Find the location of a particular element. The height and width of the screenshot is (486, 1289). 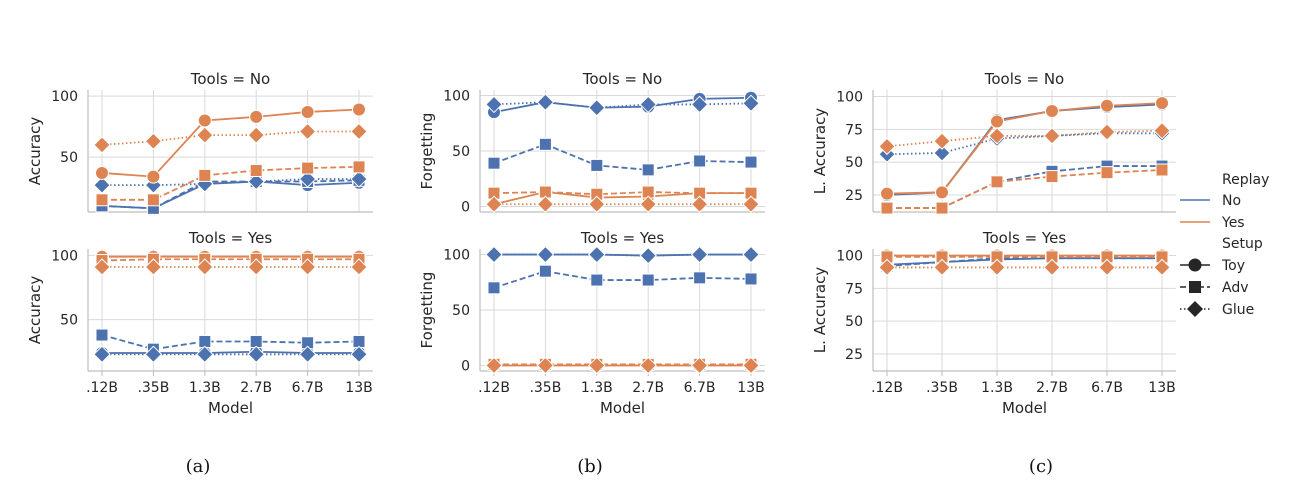

caption-2: (b) is located at coordinates (590, 466).